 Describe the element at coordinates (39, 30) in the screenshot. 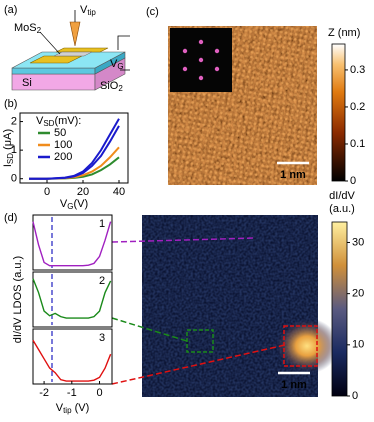

I see `label-mos2-sub: 2` at that location.